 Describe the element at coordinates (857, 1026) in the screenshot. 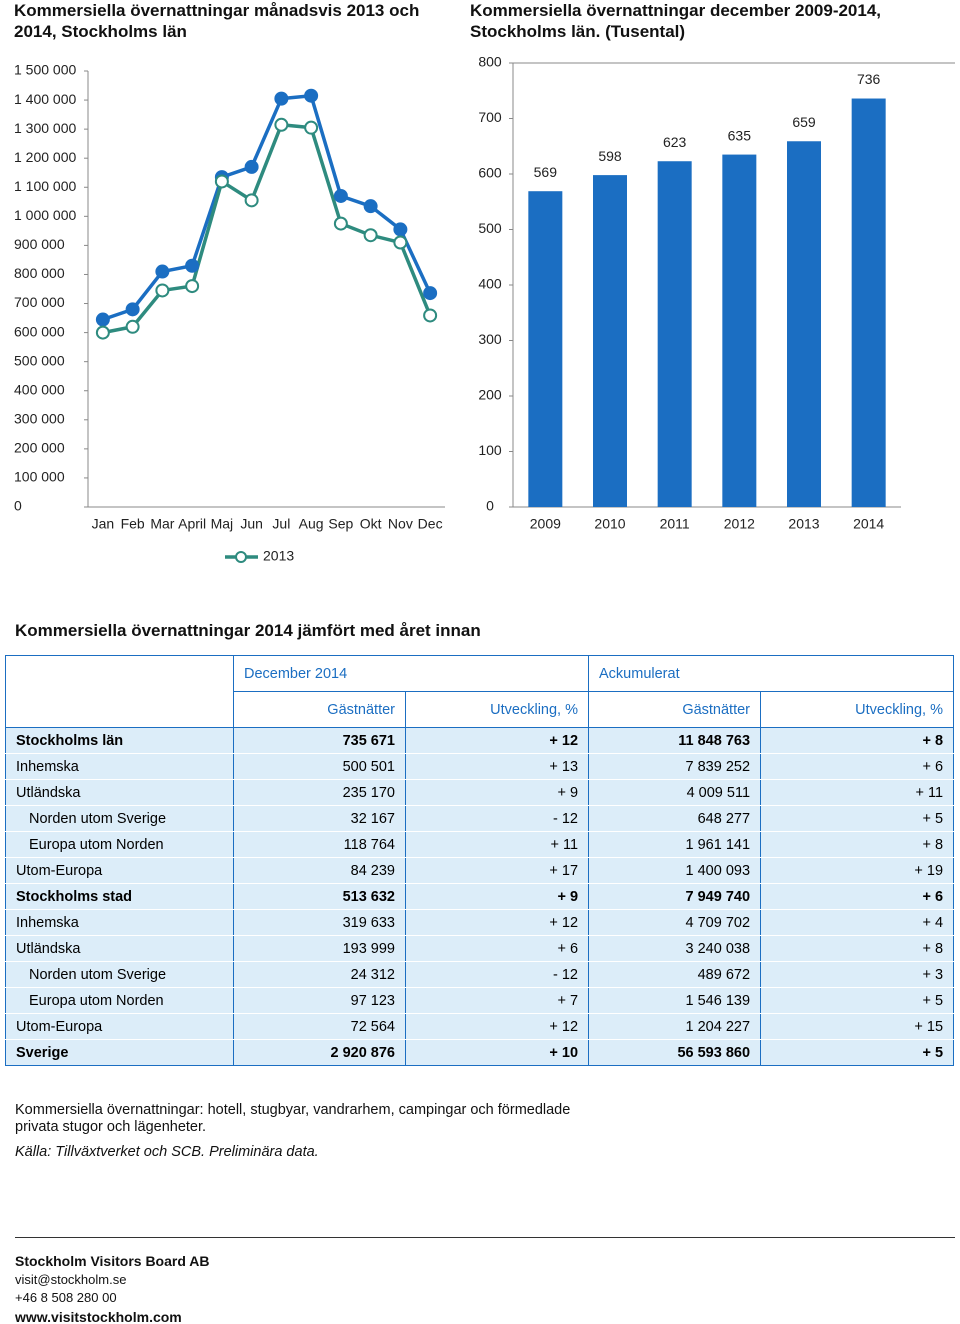

I see `cell: + 15` at that location.